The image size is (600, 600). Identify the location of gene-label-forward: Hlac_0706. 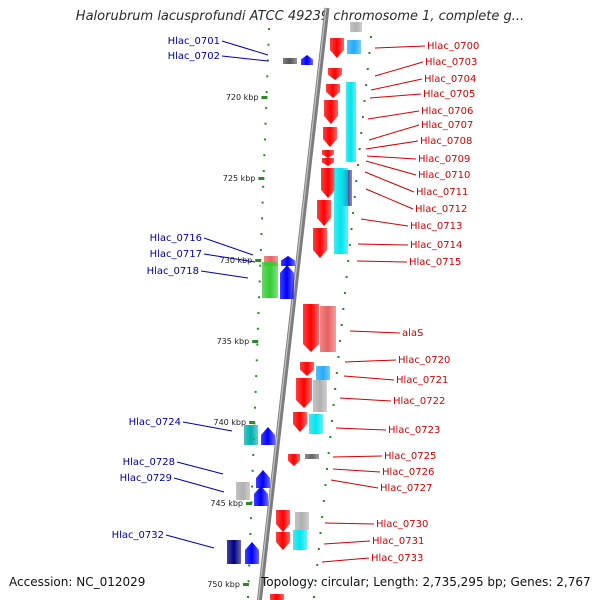
(447, 111).